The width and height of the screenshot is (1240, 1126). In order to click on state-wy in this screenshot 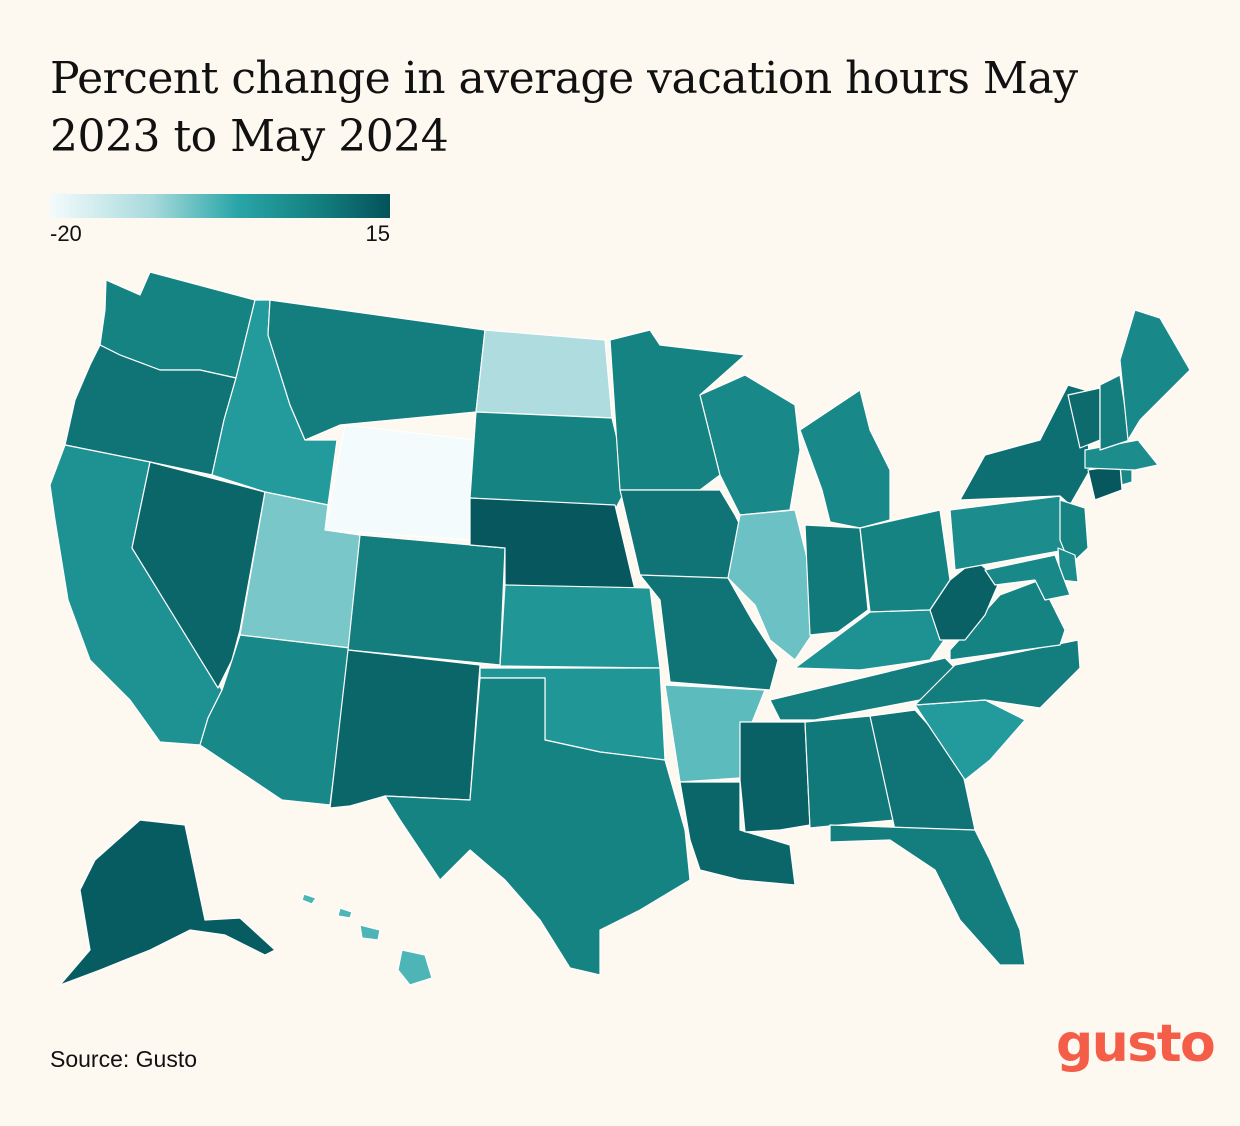, I will do `click(400, 482)`.